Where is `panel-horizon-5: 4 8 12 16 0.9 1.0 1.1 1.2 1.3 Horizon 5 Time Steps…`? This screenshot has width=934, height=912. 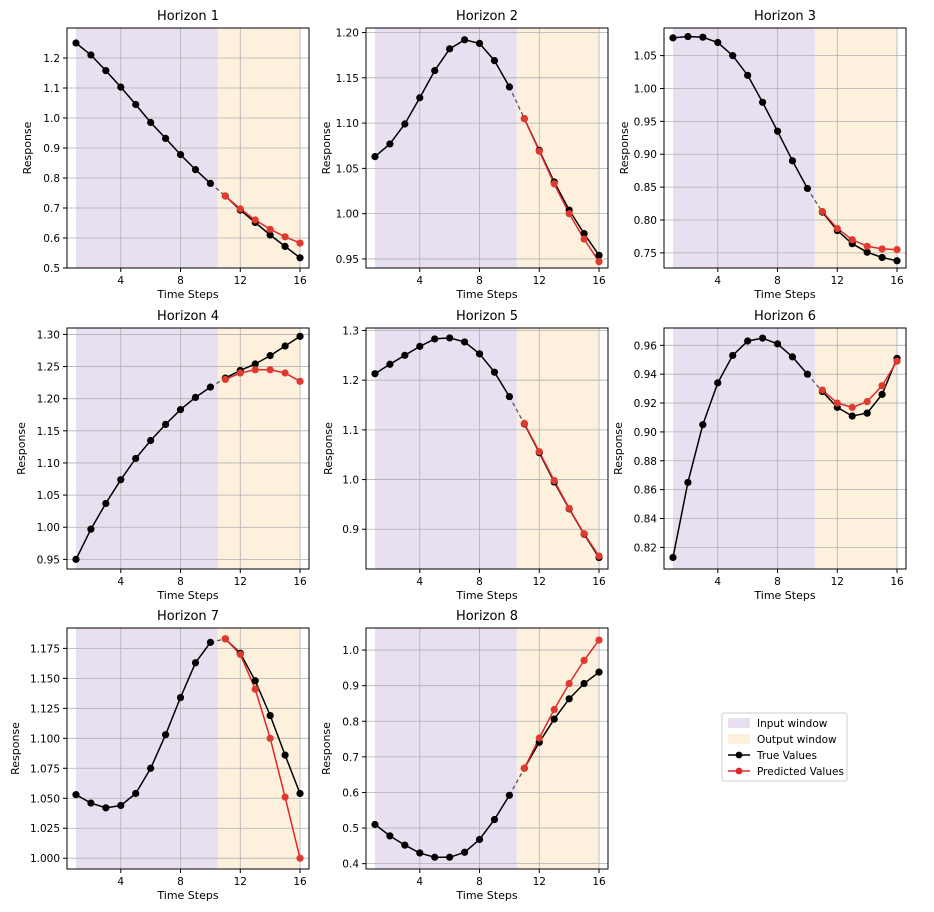 panel-horizon-5: 4 8 12 16 0.9 1.0 1.1 1.2 1.3 Horizon 5 Time Steps… is located at coordinates (465, 455).